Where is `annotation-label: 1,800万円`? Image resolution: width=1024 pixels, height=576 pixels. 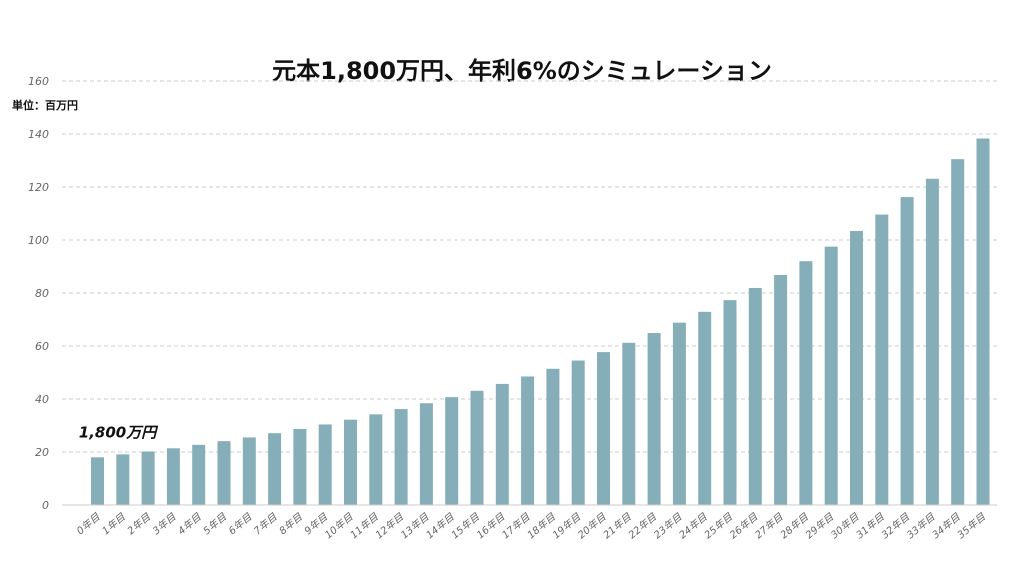 annotation-label: 1,800万円 is located at coordinates (119, 432).